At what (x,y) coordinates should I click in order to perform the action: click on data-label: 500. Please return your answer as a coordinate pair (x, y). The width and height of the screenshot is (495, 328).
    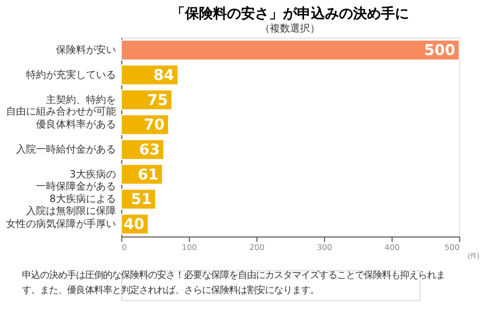
    Looking at the image, I should click on (440, 50).